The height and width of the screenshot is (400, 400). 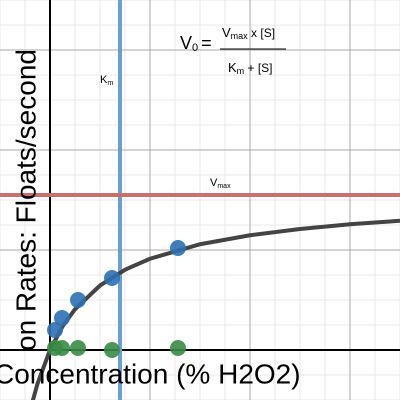 I want to click on vmax-v: V, so click(x=214, y=183).